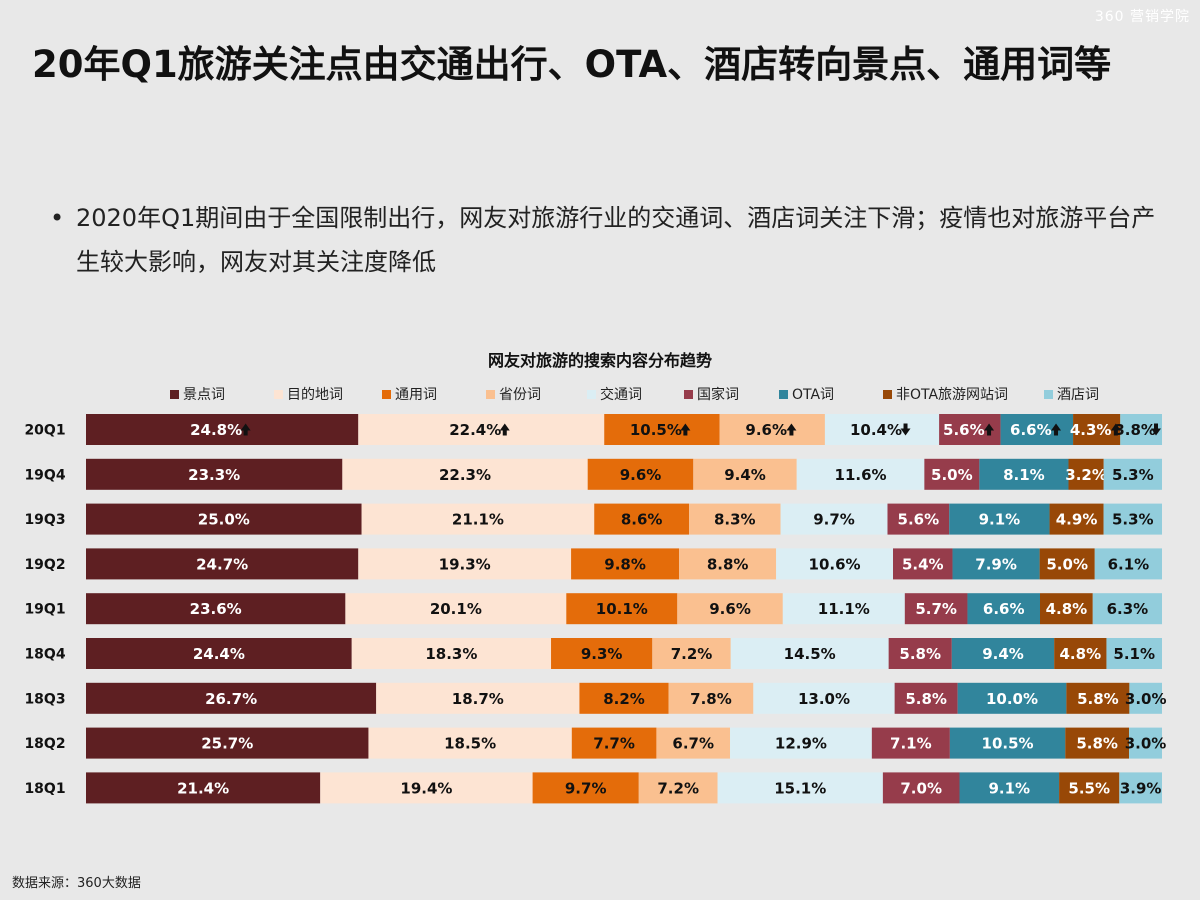 This screenshot has height=900, width=1200. Describe the element at coordinates (1024, 475) in the screenshot. I see `data-label: 8.1%` at that location.